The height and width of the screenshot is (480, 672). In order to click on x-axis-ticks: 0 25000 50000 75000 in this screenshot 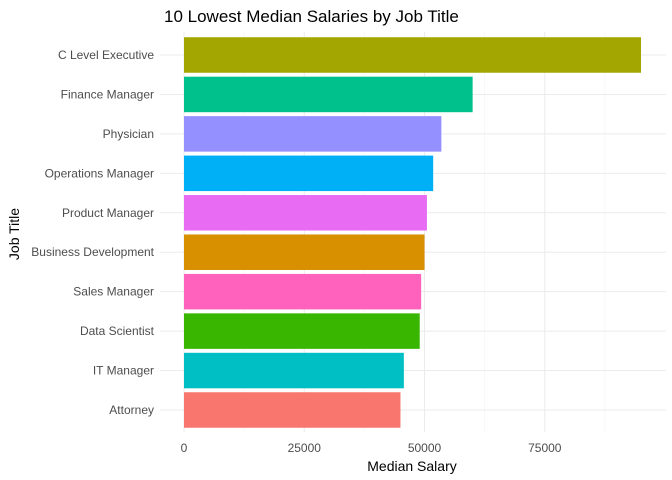, I will do `click(371, 448)`.